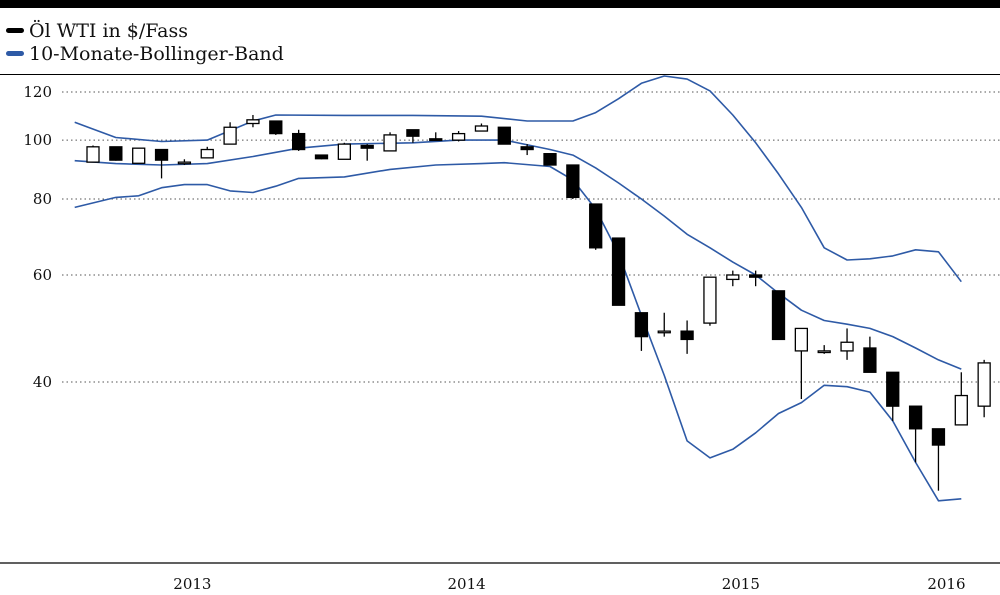 The width and height of the screenshot is (1000, 595). What do you see at coordinates (741, 584) in the screenshot?
I see `x-tick-label-2015: 2015` at bounding box center [741, 584].